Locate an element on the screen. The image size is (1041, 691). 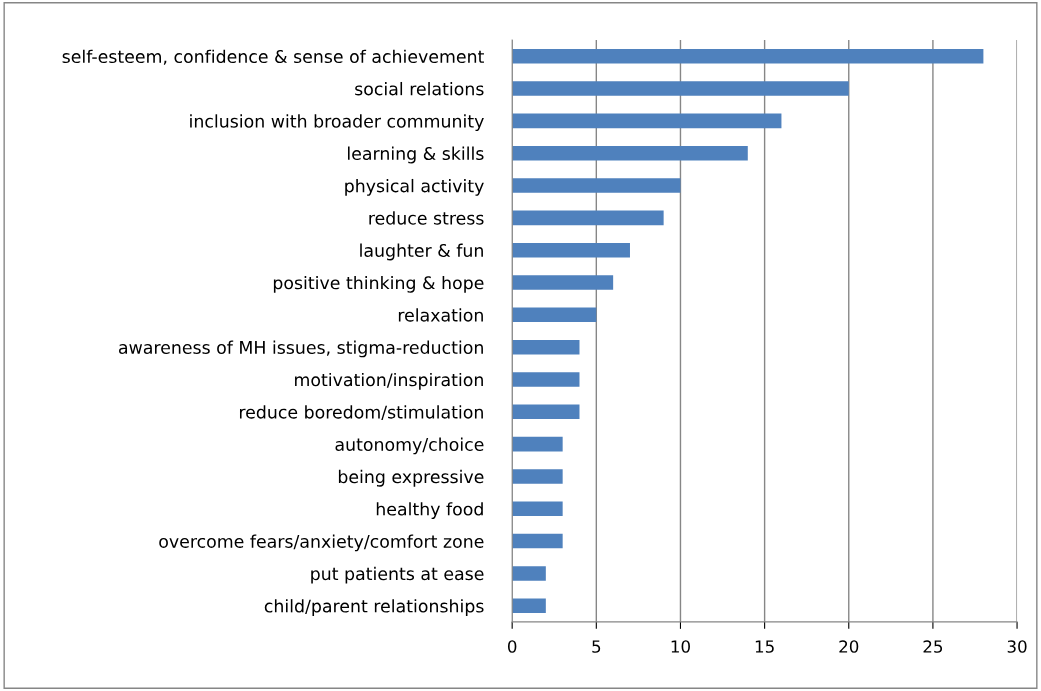
y-tick-label: reduce stress is located at coordinates (426, 218).